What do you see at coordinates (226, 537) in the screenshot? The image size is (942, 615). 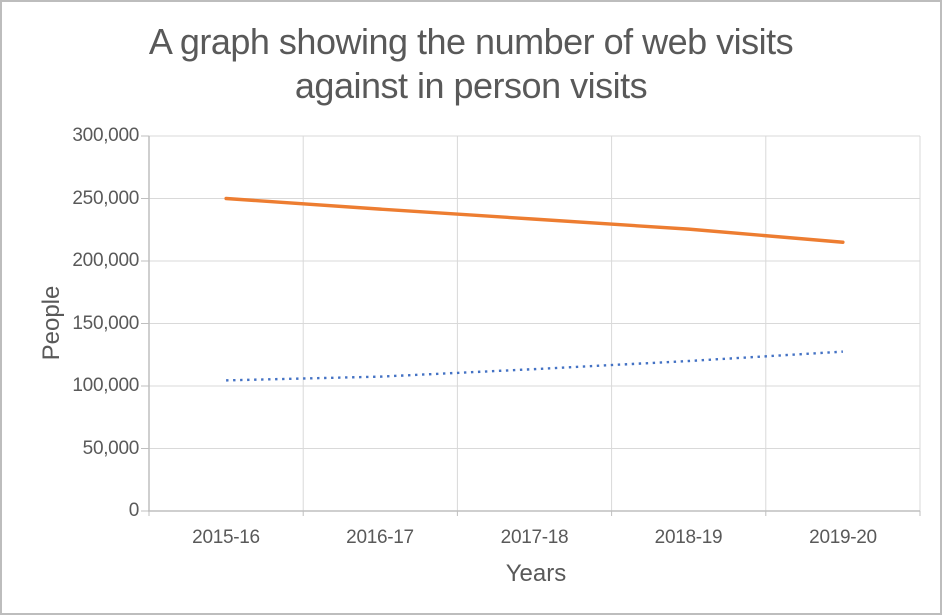 I see `x-tick-label-2015-16: 2015-16` at bounding box center [226, 537].